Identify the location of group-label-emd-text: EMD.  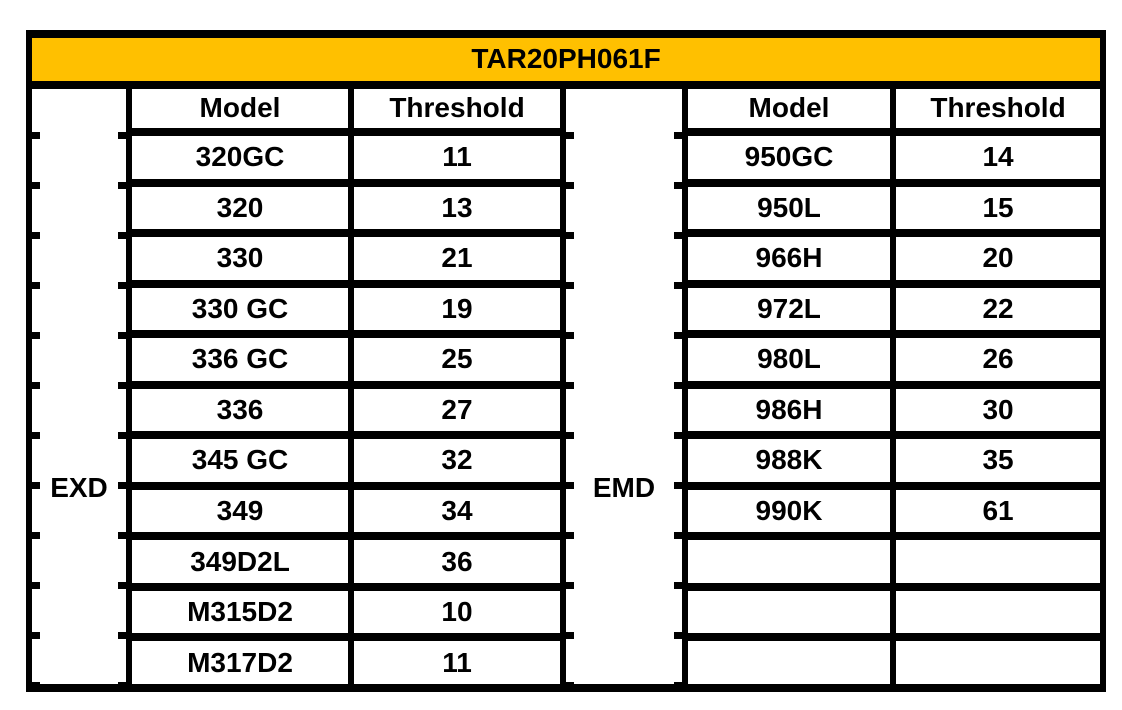
(624, 487).